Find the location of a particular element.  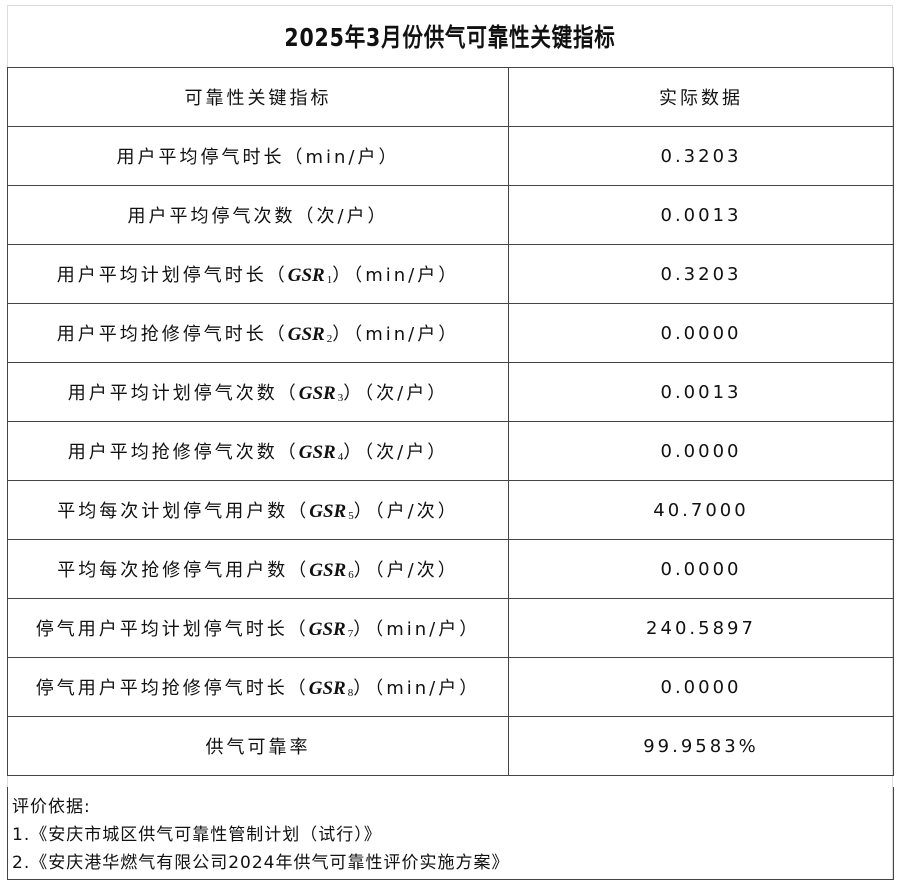

indicator-sub: 1 is located at coordinates (329, 280).